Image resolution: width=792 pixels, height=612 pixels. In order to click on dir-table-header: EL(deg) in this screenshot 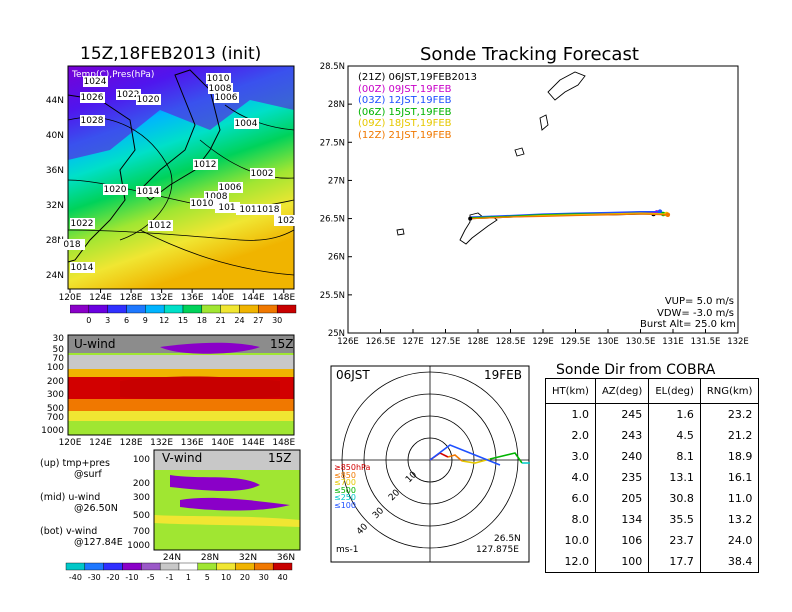, I will do `click(674, 391)`.